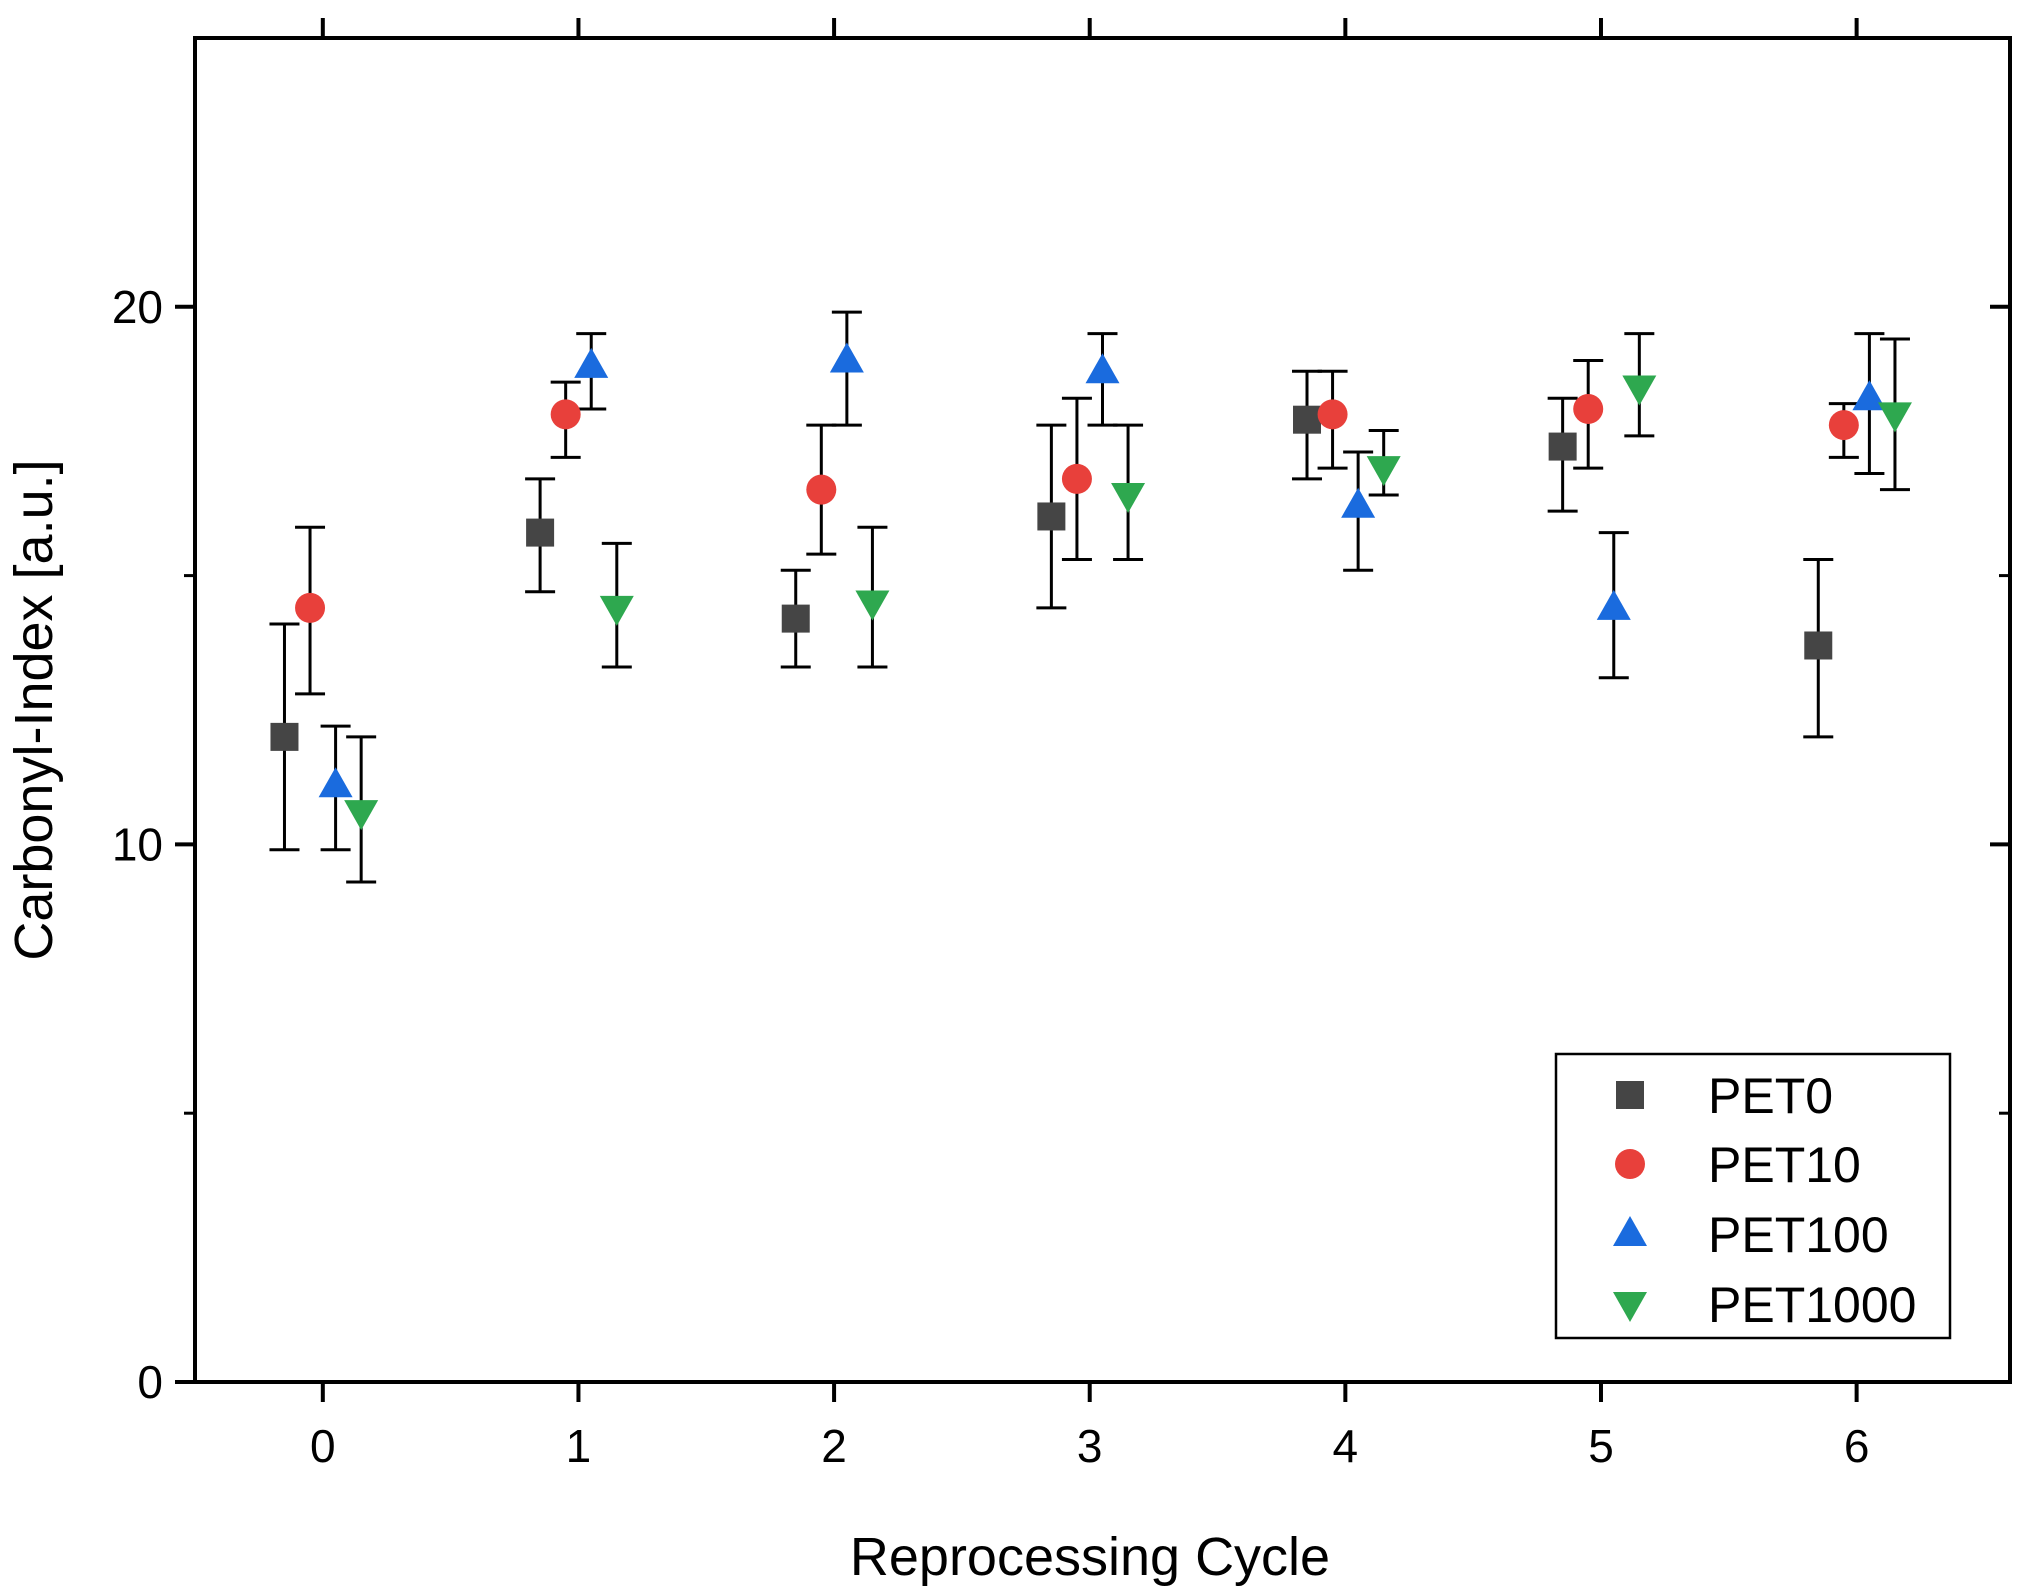 This screenshot has height=1594, width=2020. What do you see at coordinates (1798, 1235) in the screenshot?
I see `legend-label: PET100` at bounding box center [1798, 1235].